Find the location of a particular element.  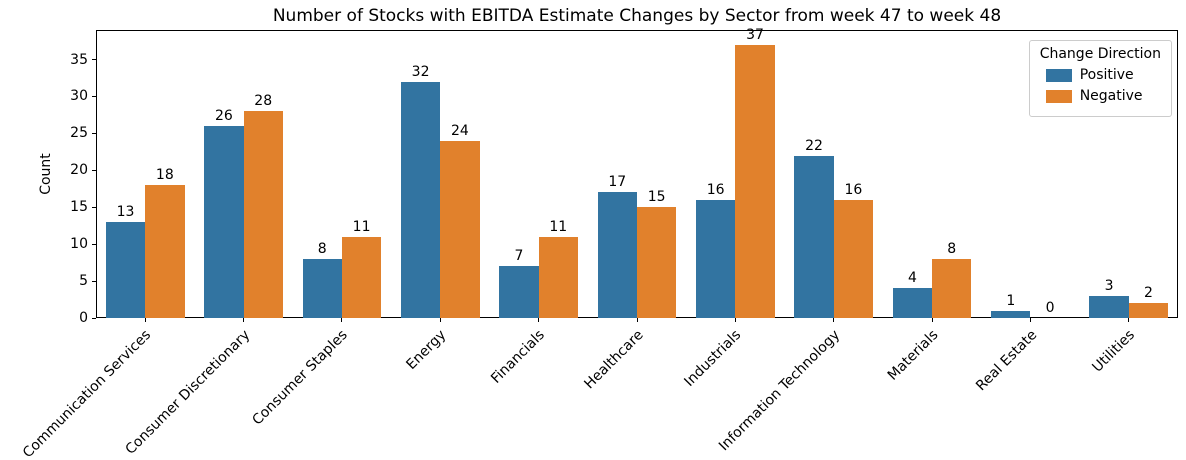

y-axis-label: Count is located at coordinates (46, 174).